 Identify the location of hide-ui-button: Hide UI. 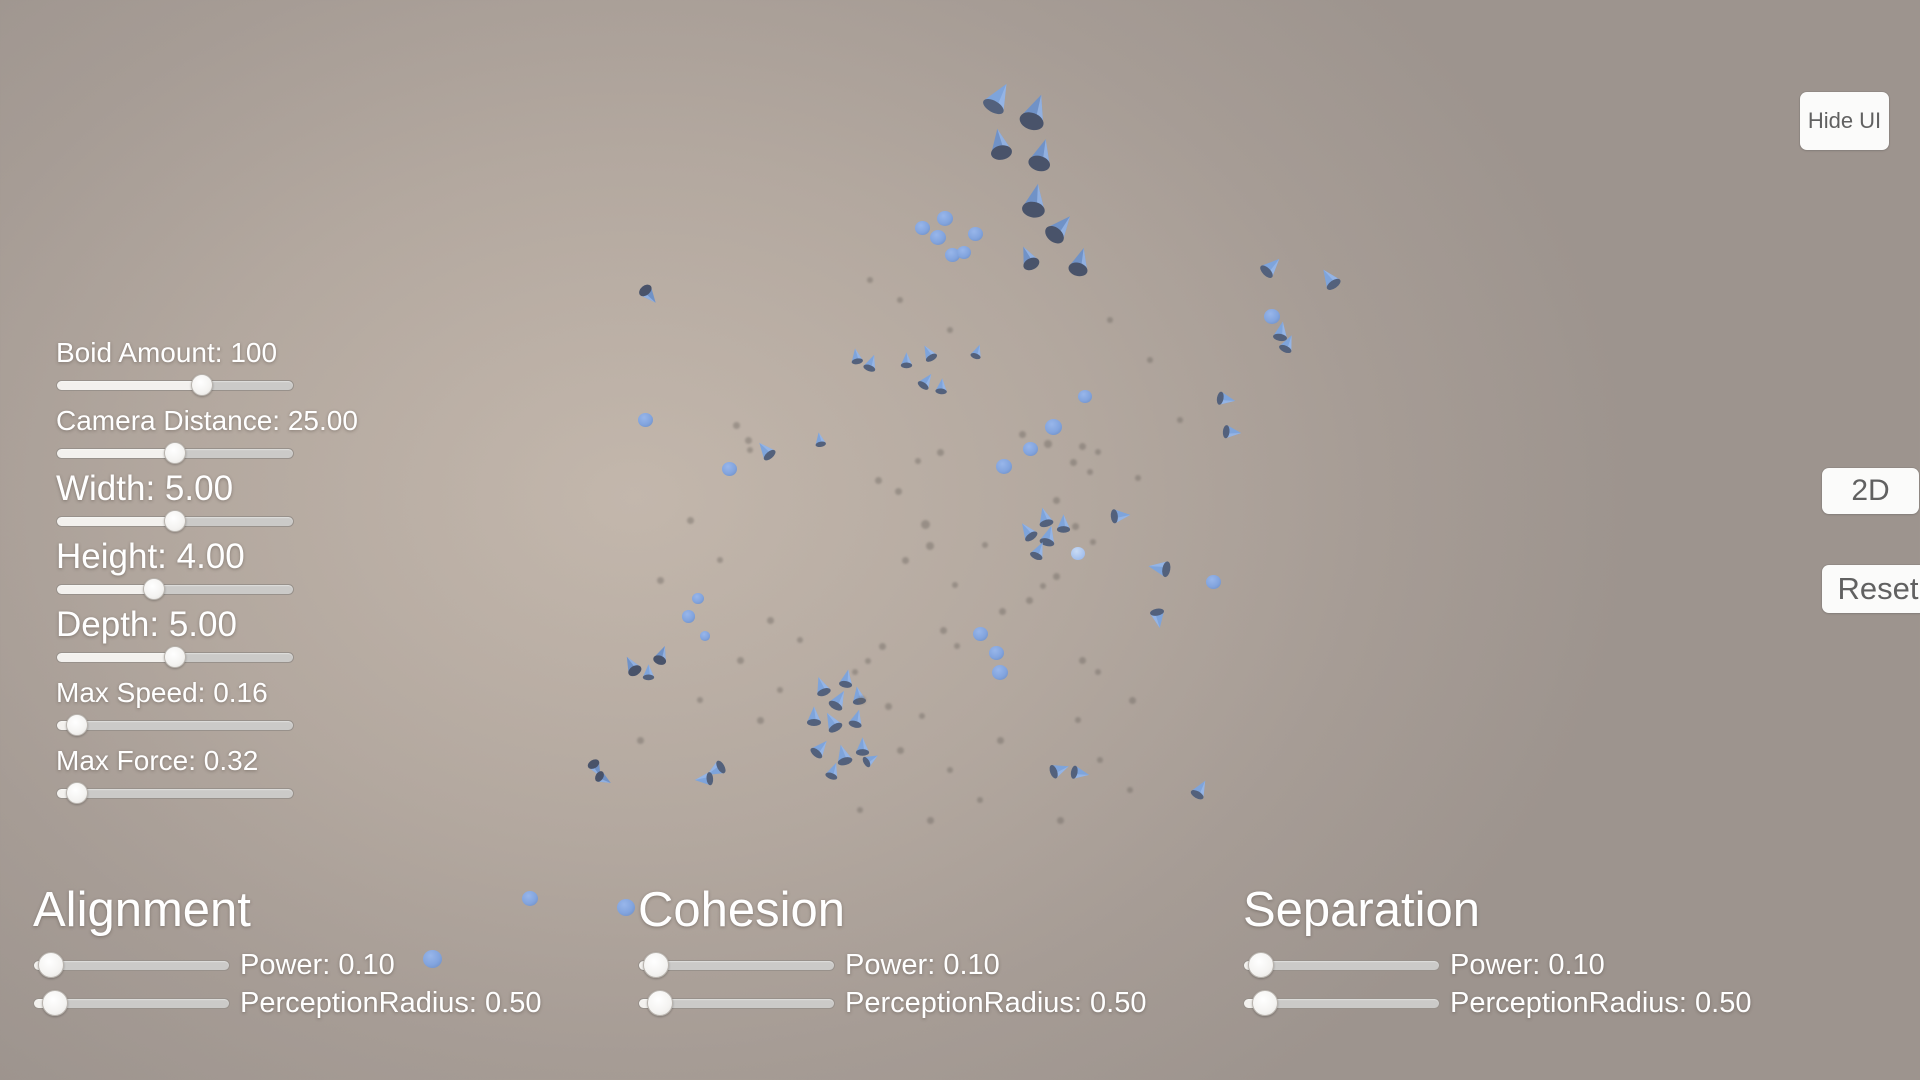
(1844, 121).